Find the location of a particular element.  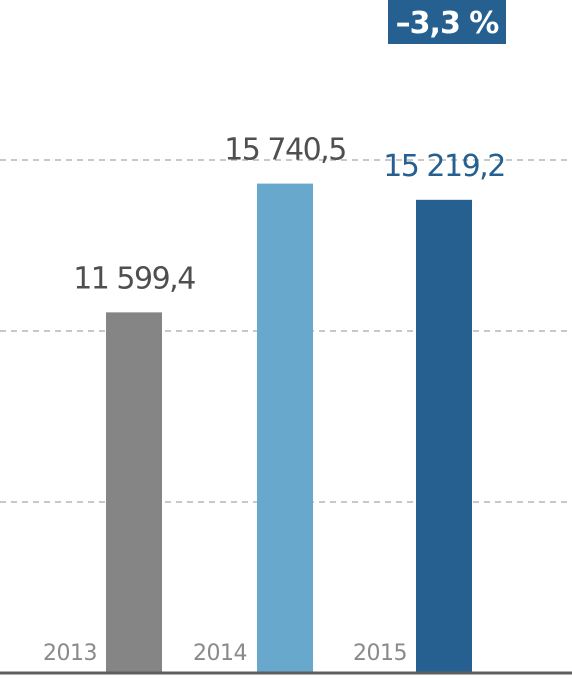

value-label-2015: 15 219,2 is located at coordinates (444, 166).